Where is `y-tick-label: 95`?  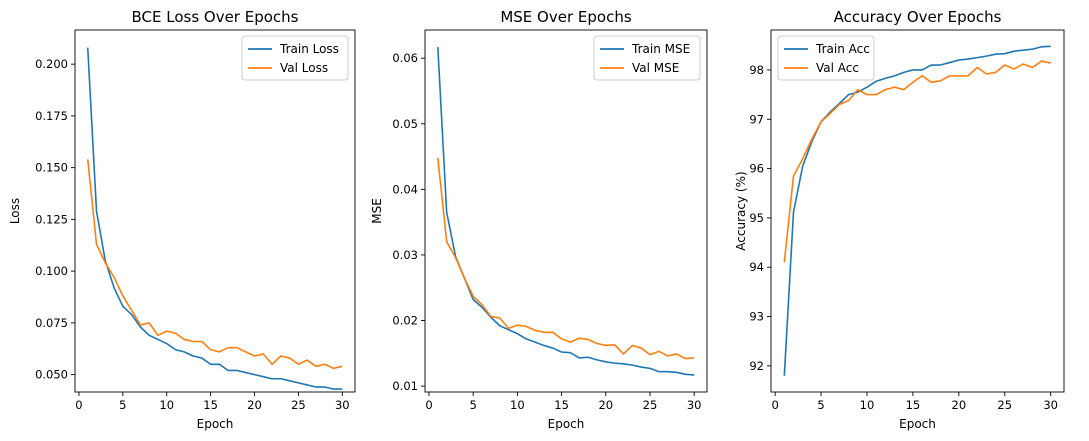
y-tick-label: 95 is located at coordinates (756, 218).